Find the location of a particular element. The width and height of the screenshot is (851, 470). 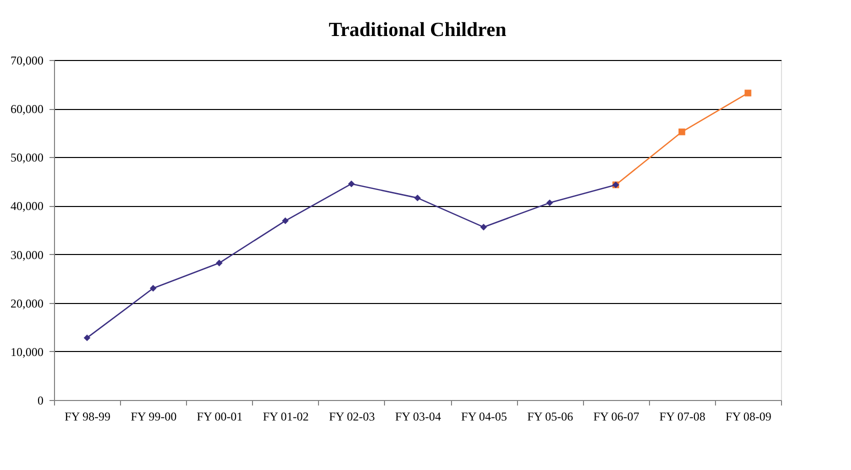

y-tick-label: 60,000 is located at coordinates (27, 109).